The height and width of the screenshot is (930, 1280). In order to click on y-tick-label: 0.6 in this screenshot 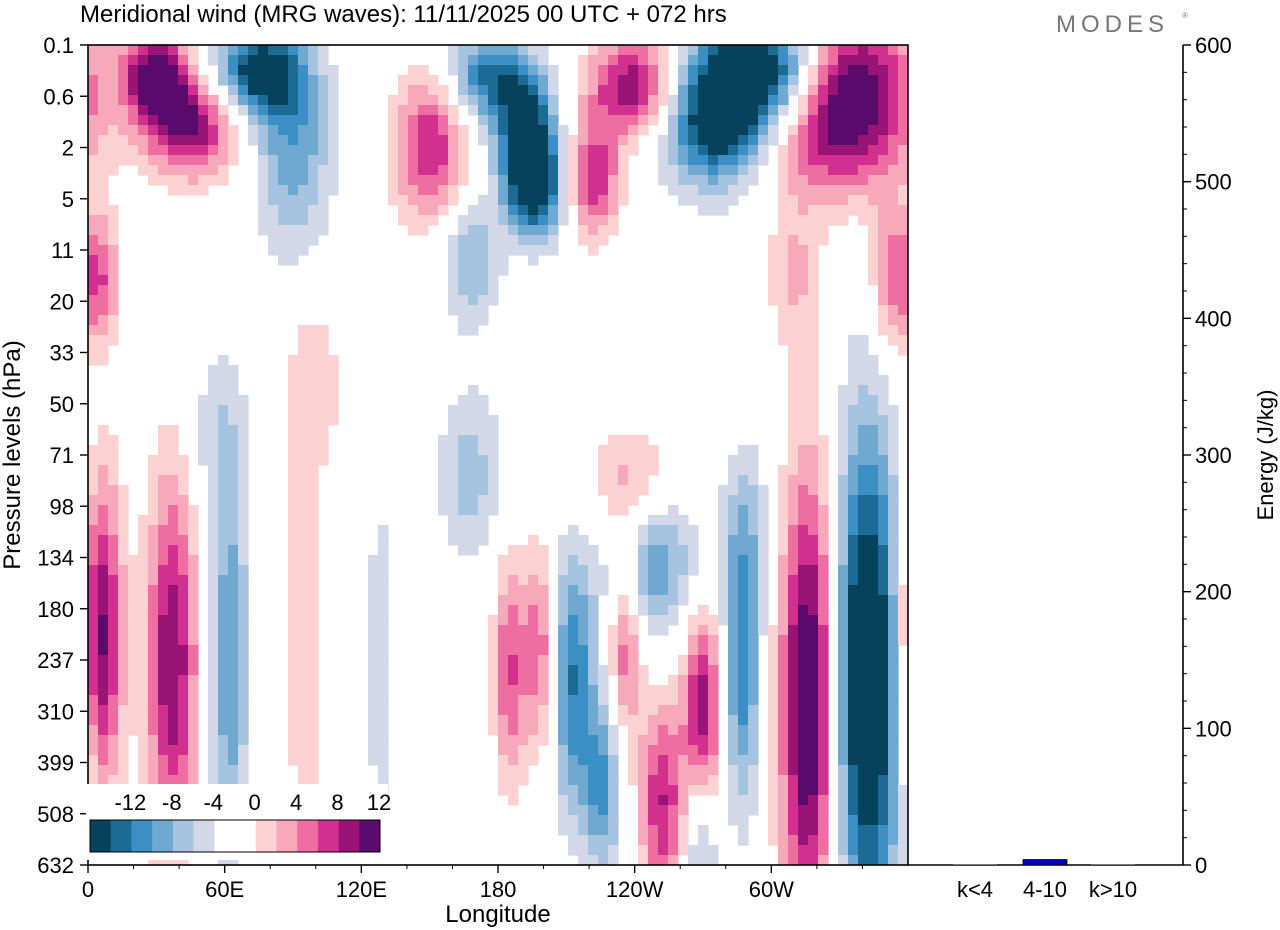, I will do `click(58, 96)`.